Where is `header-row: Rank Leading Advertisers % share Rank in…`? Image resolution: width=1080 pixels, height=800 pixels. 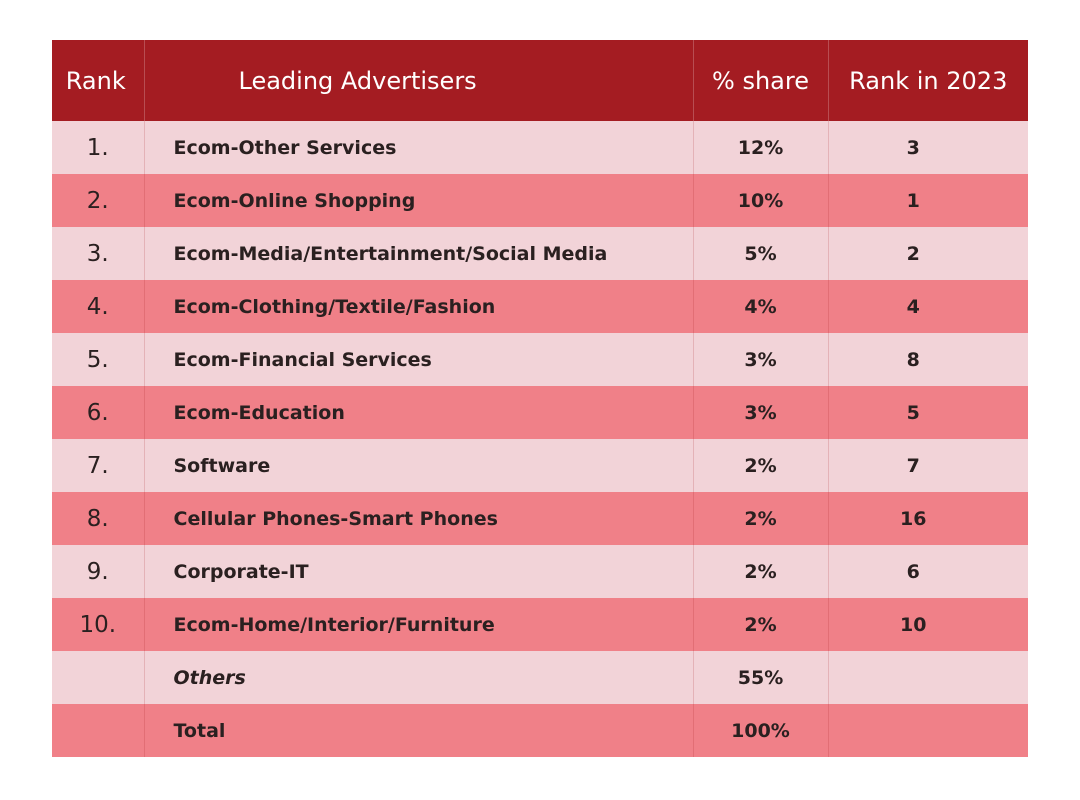 header-row: Rank Leading Advertisers % share Rank in… is located at coordinates (540, 80).